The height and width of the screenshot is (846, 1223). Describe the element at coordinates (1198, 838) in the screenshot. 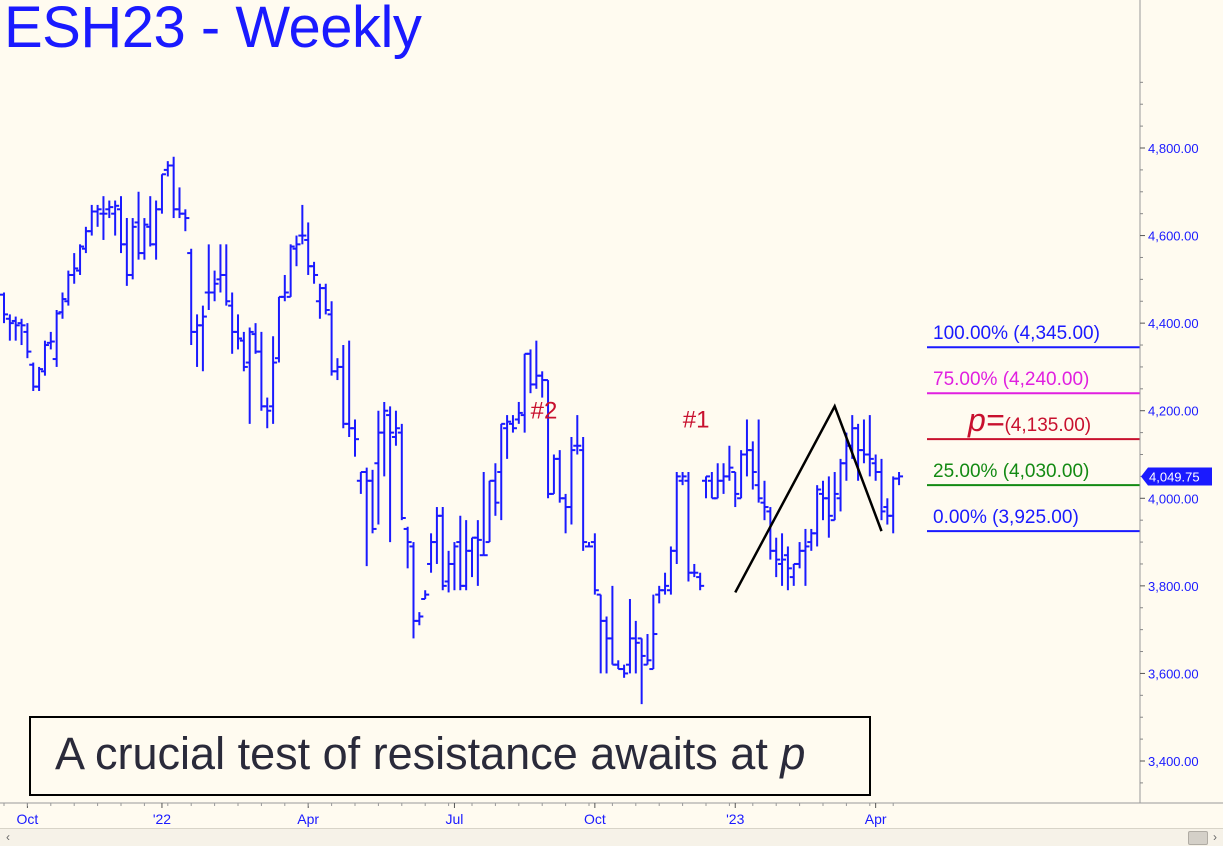

I see `scroll-thumb` at that location.